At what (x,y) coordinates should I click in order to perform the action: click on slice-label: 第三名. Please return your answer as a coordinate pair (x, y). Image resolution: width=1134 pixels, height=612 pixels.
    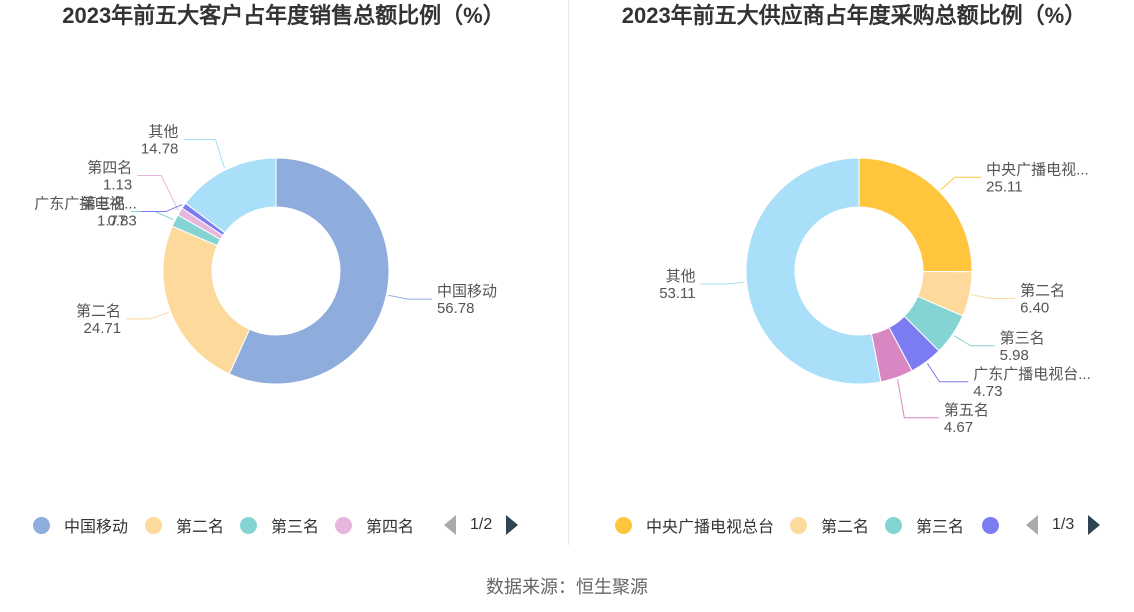
    Looking at the image, I should click on (1022, 338).